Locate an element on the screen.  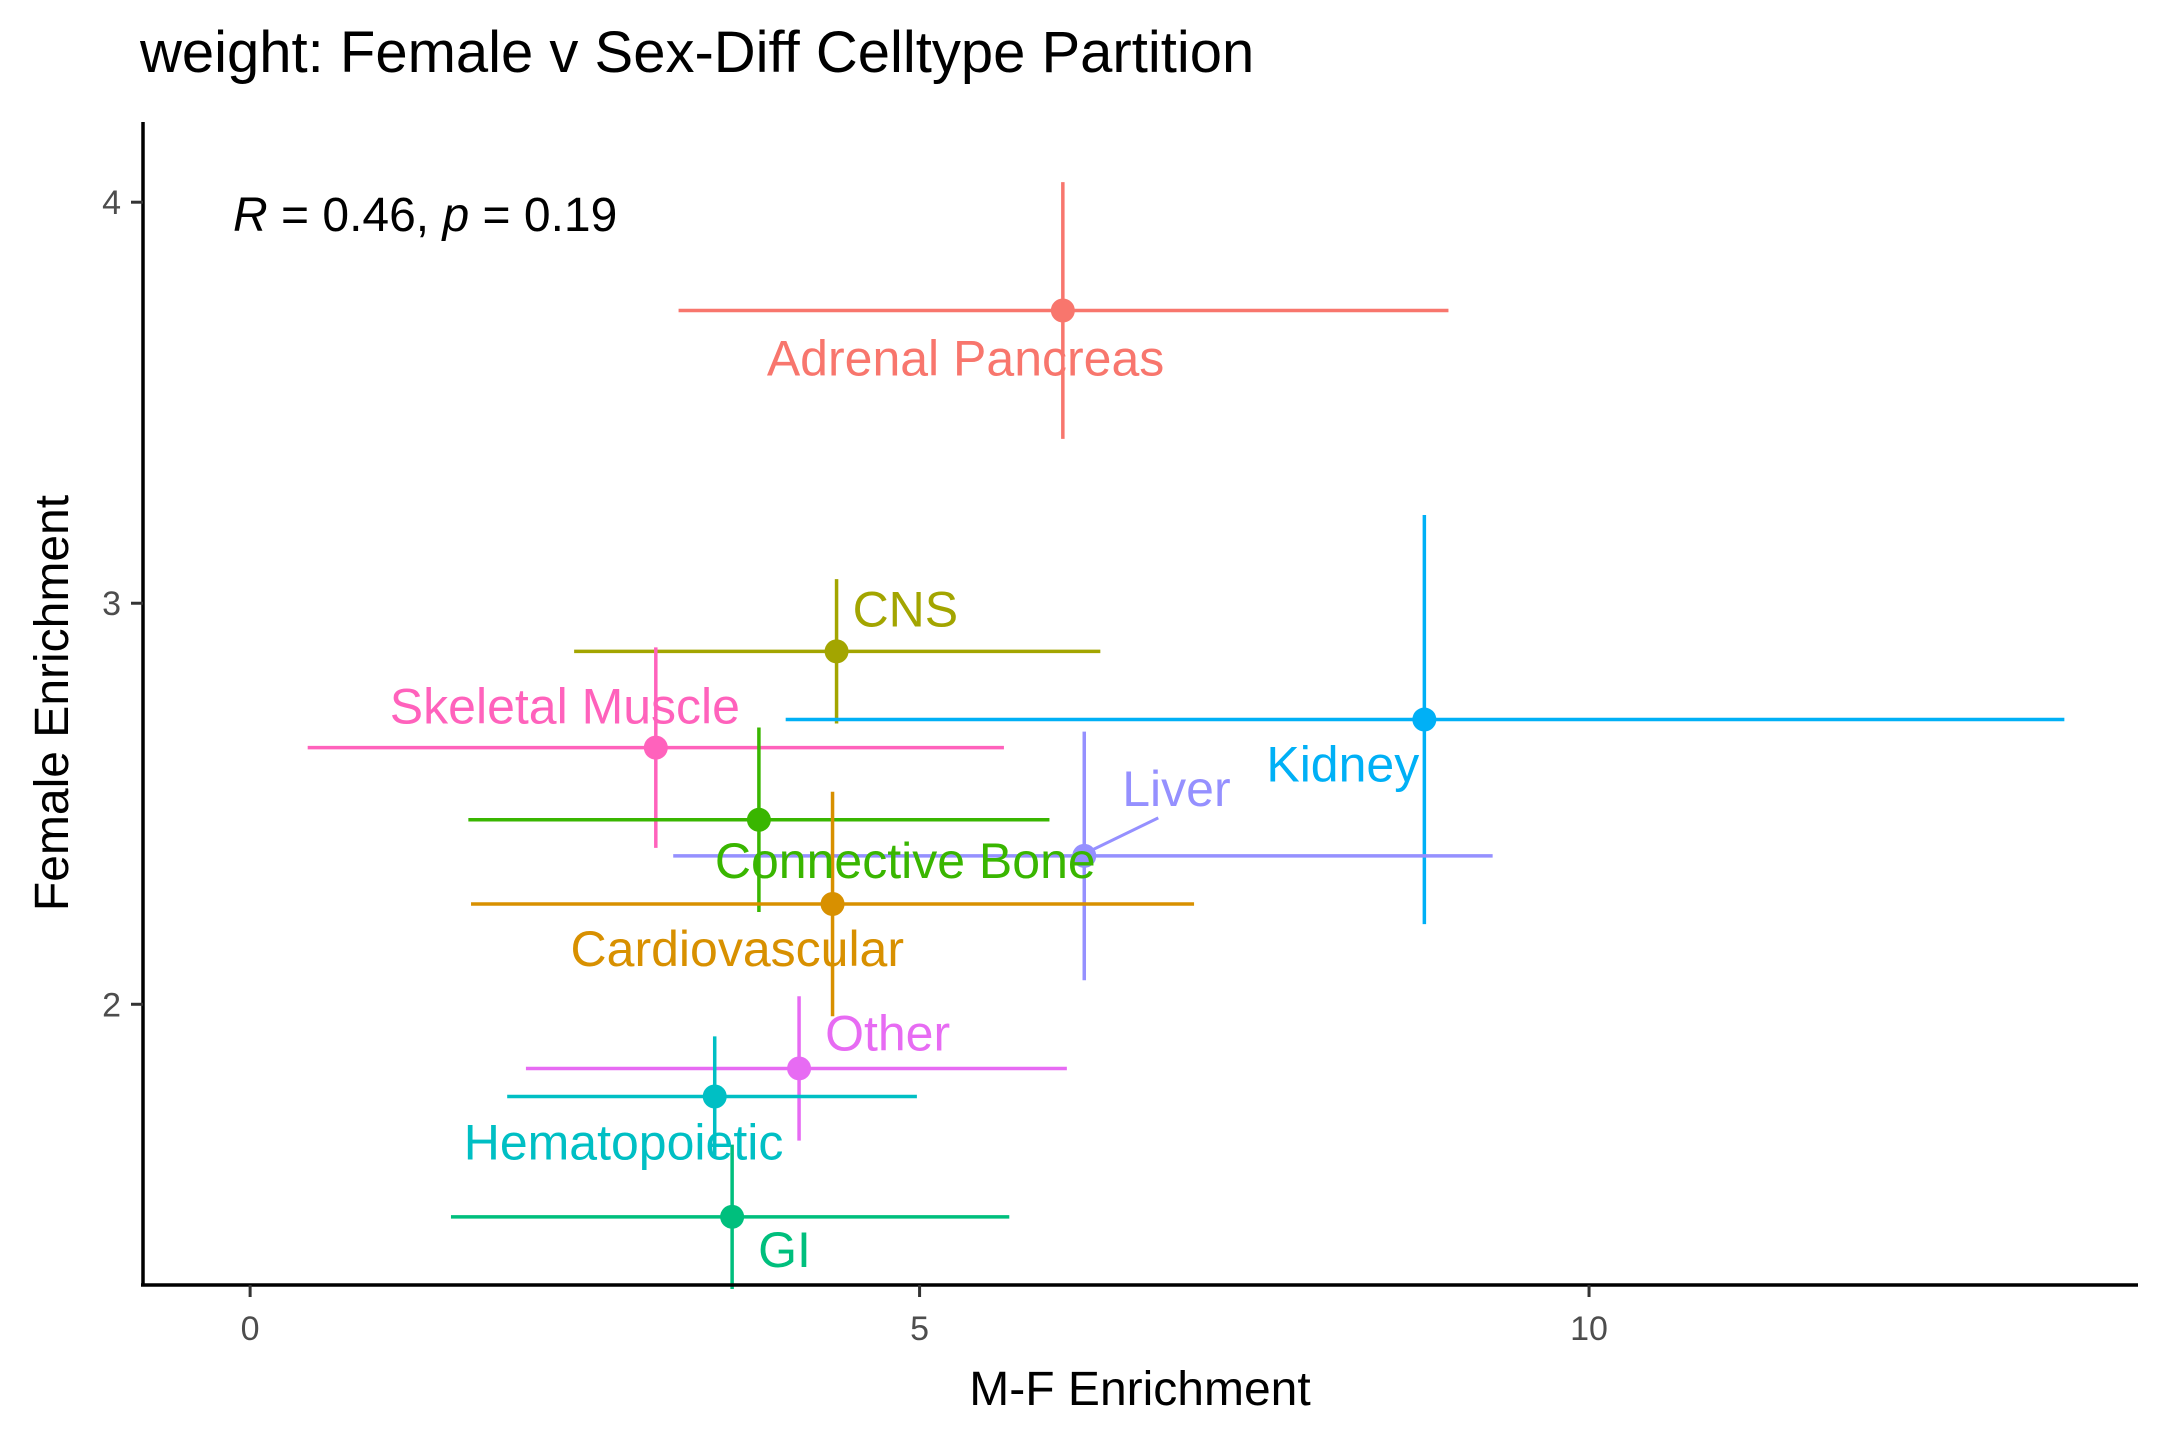
x-tick-label: 0 is located at coordinates (250, 1329).